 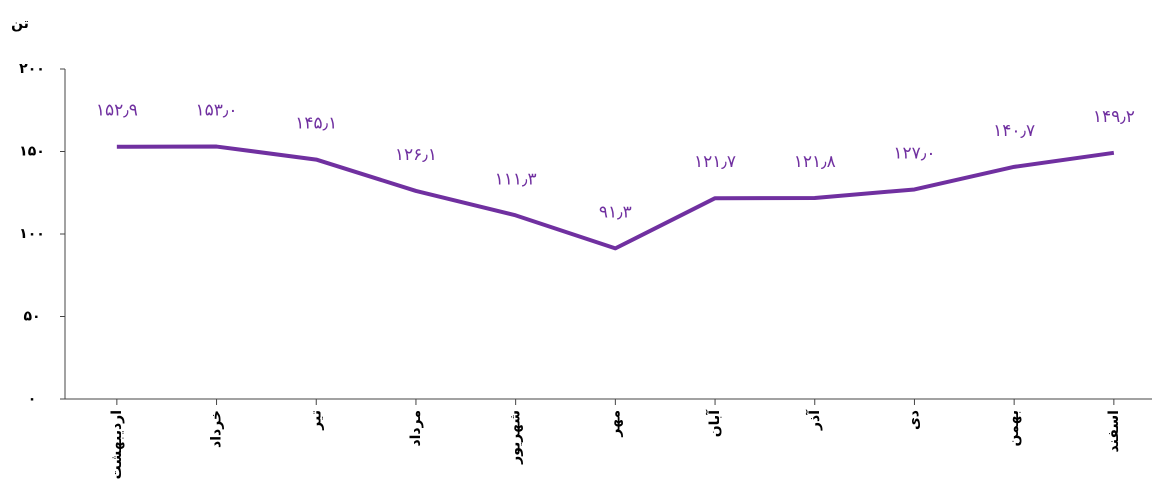 I want to click on x-tick-label: مرداد, so click(x=416, y=428).